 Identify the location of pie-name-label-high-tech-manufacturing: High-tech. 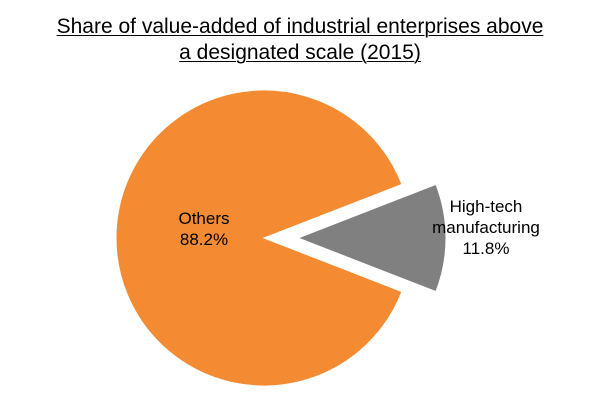
(486, 206).